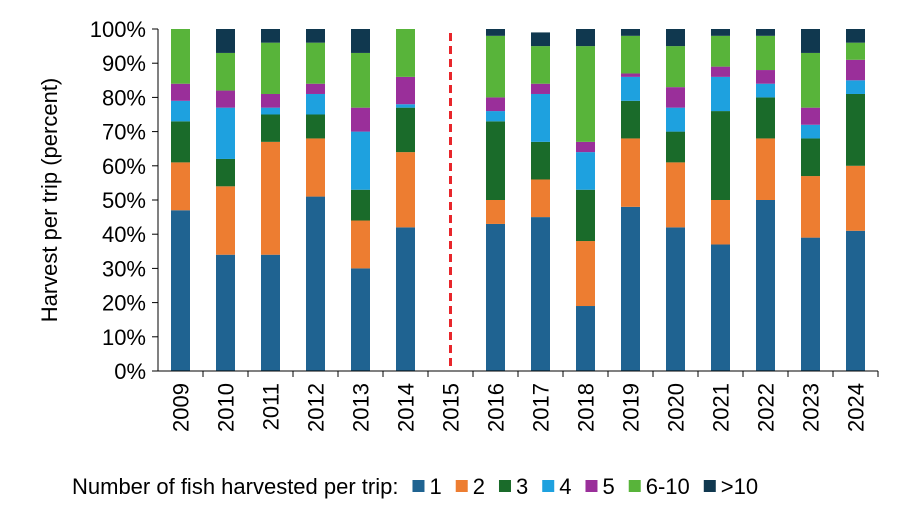 The width and height of the screenshot is (905, 528). I want to click on x-tick-label: 2019, so click(631, 407).